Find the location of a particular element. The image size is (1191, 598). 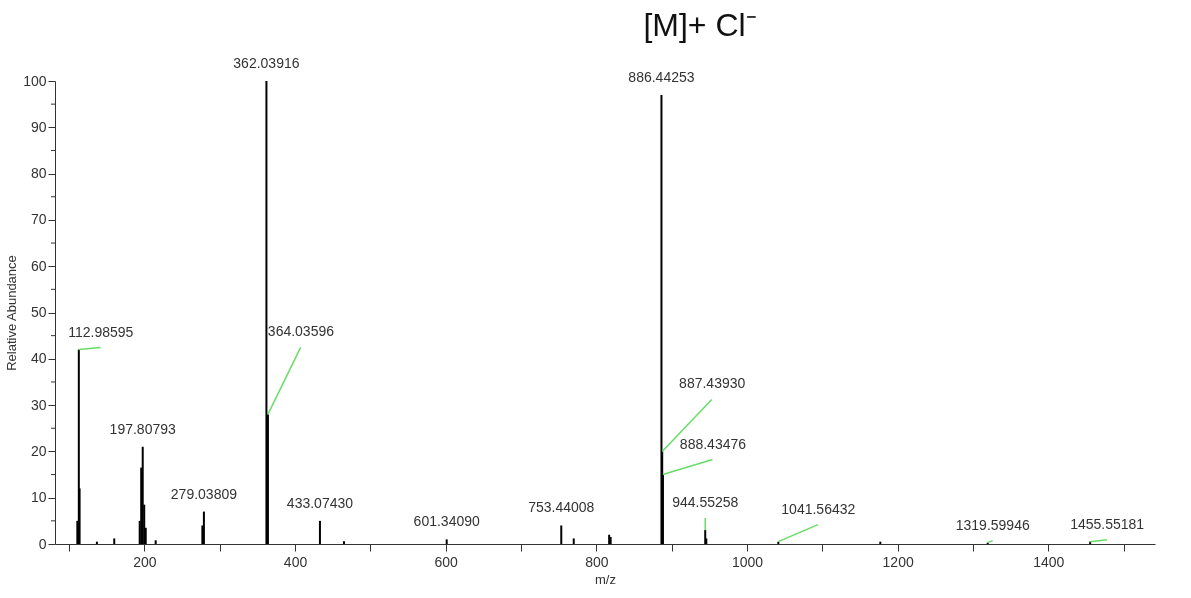

annotation: 112.98595 is located at coordinates (101, 331).